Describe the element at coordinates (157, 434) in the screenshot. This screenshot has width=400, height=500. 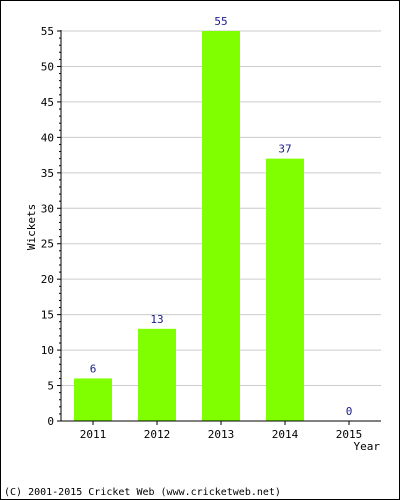
I see `x-tick-label-2012: 2012` at that location.